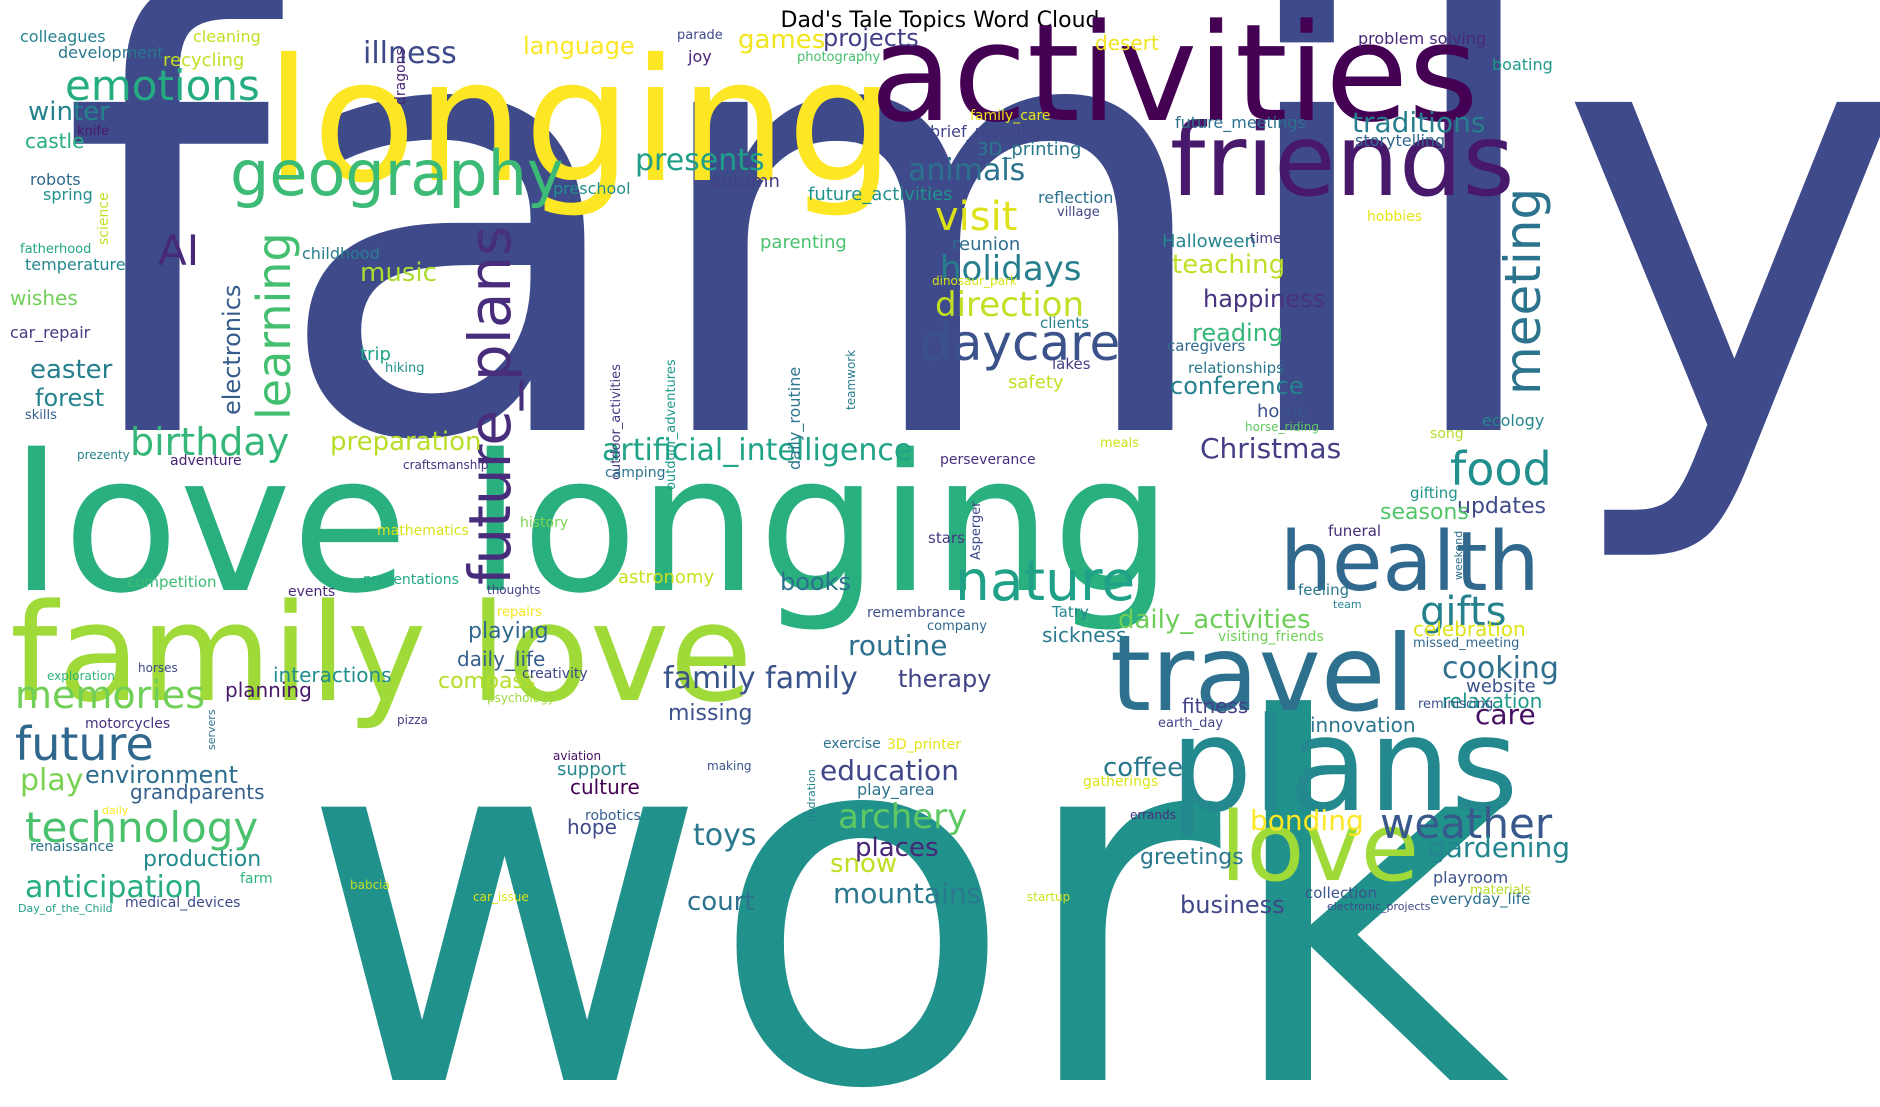 Image resolution: width=1880 pixels, height=1107 pixels. Describe the element at coordinates (946, 538) in the screenshot. I see `word-stars: stars` at that location.